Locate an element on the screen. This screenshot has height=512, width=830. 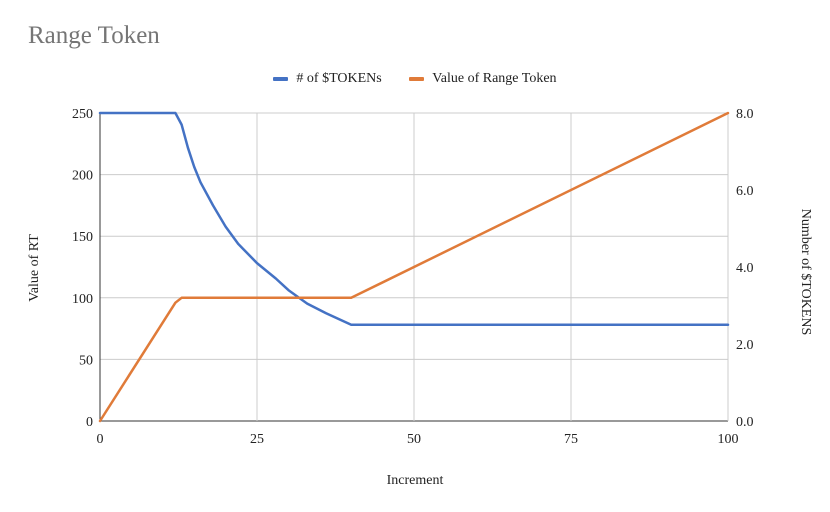
y2-tick-label: 2.0 is located at coordinates (745, 345).